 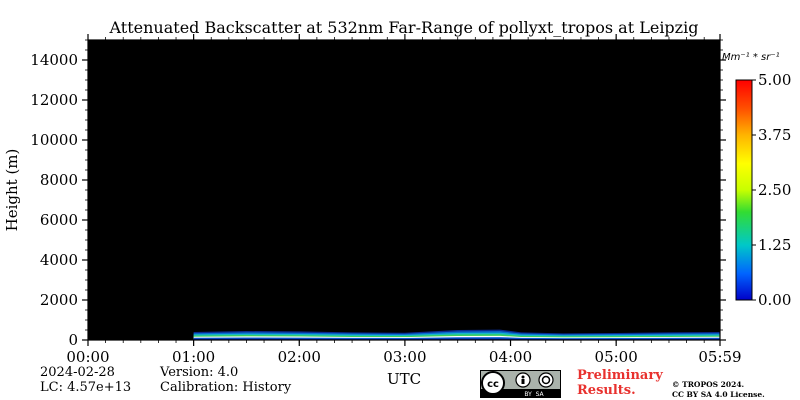 I want to click on footer-version: Version: 4.0, so click(x=199, y=372).